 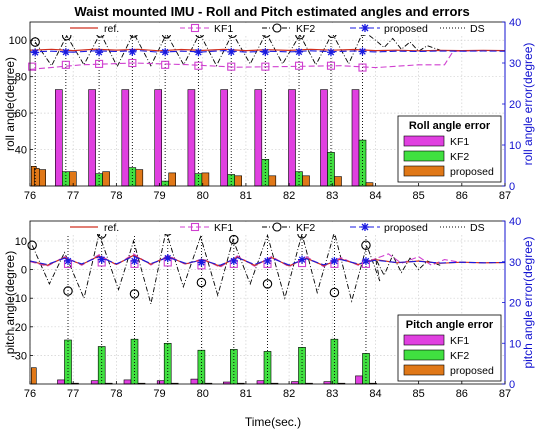 What do you see at coordinates (195, 28) in the screenshot?
I see `legend-marker-kf1` at bounding box center [195, 28].